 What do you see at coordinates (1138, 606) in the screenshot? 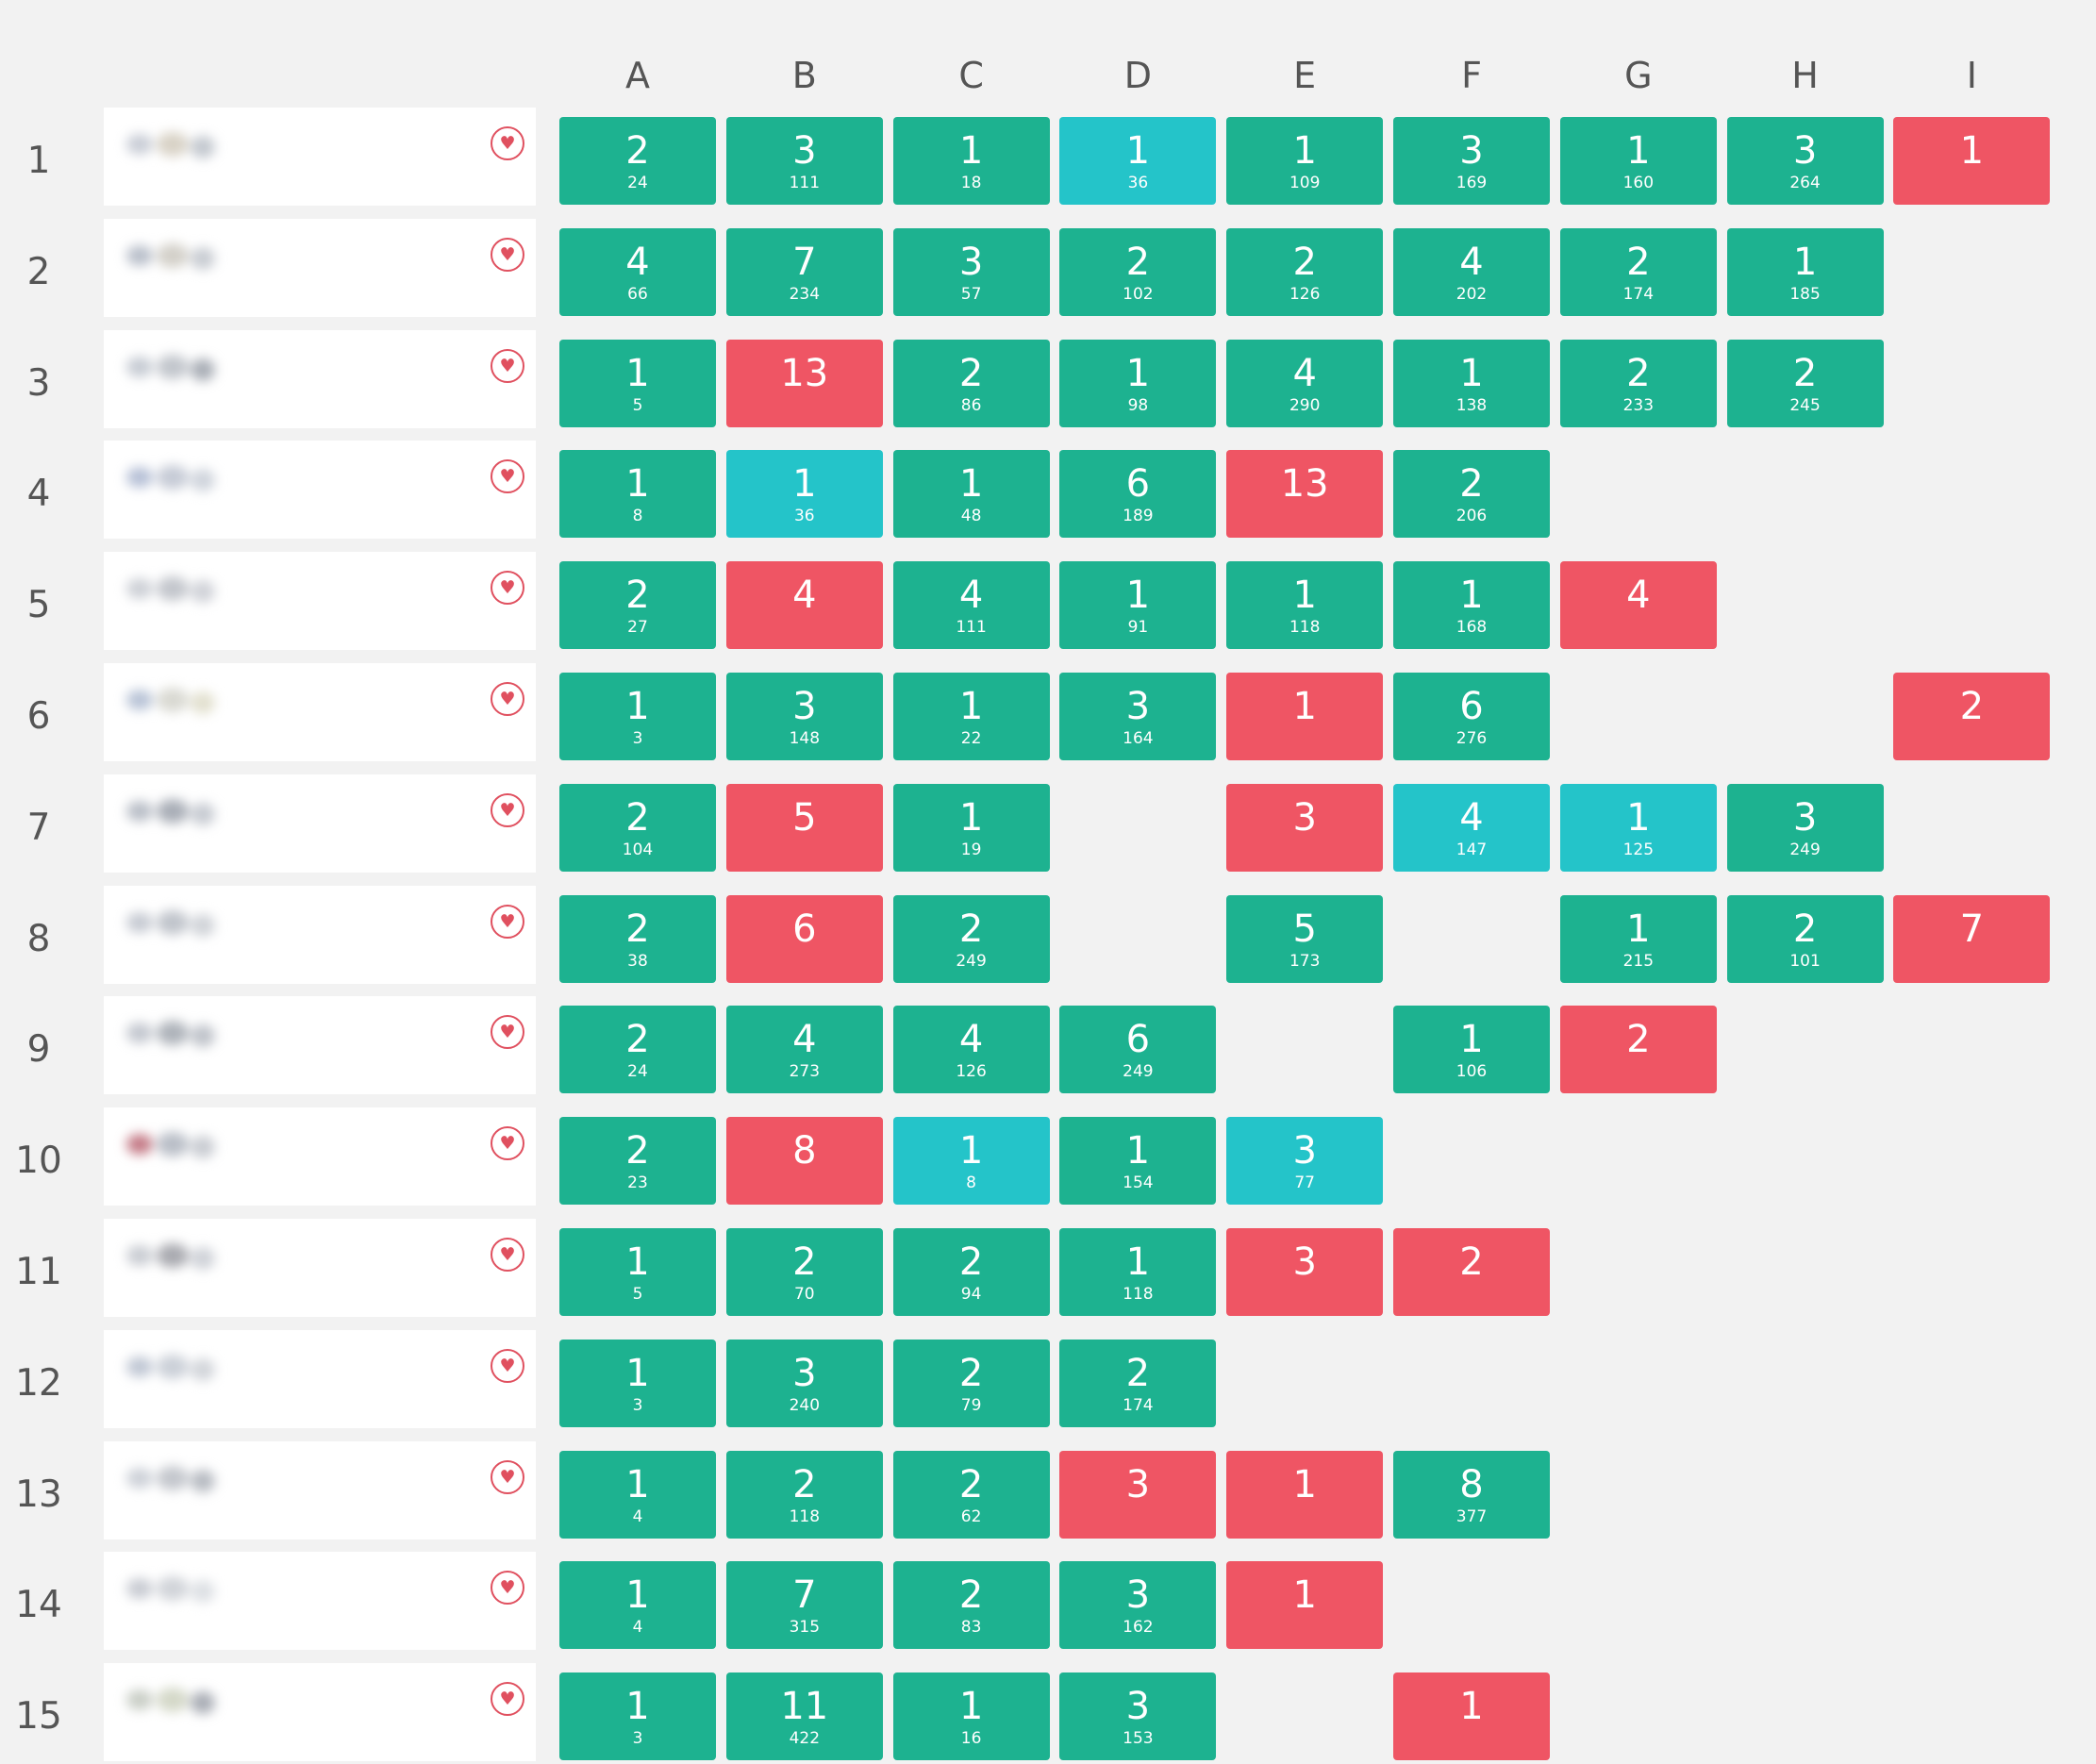
I see `problem-cell-d: 1 91` at bounding box center [1138, 606].